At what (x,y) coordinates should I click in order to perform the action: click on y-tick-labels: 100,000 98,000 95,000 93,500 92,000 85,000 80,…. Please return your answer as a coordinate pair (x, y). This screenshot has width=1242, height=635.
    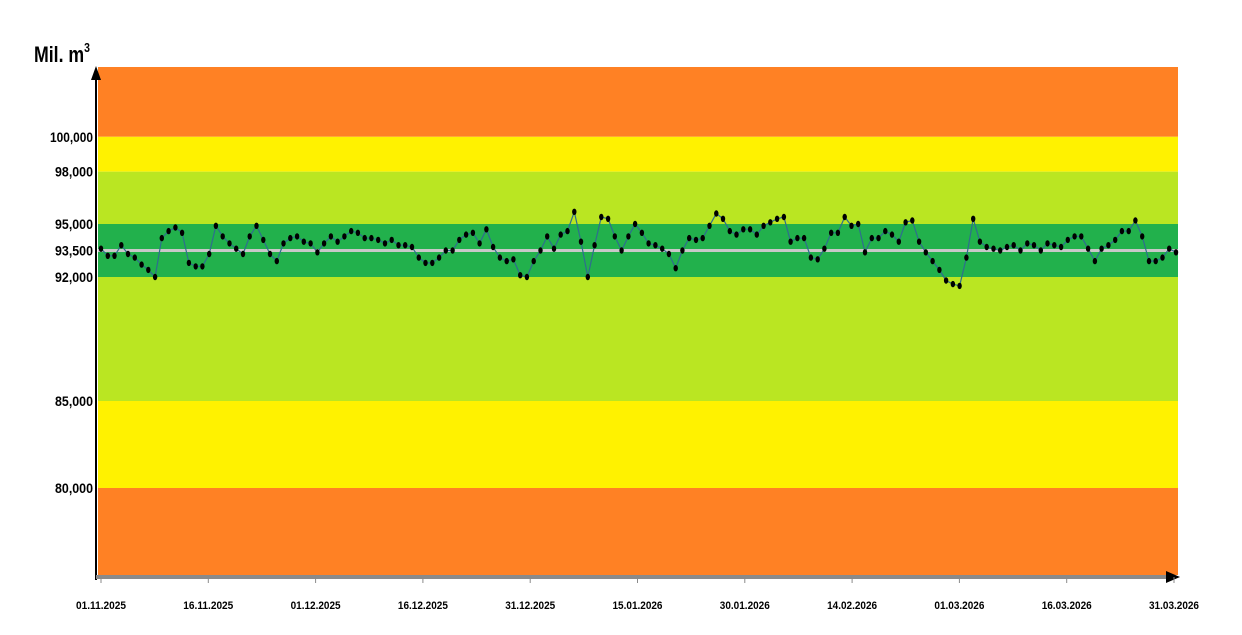
    Looking at the image, I should click on (71, 312).